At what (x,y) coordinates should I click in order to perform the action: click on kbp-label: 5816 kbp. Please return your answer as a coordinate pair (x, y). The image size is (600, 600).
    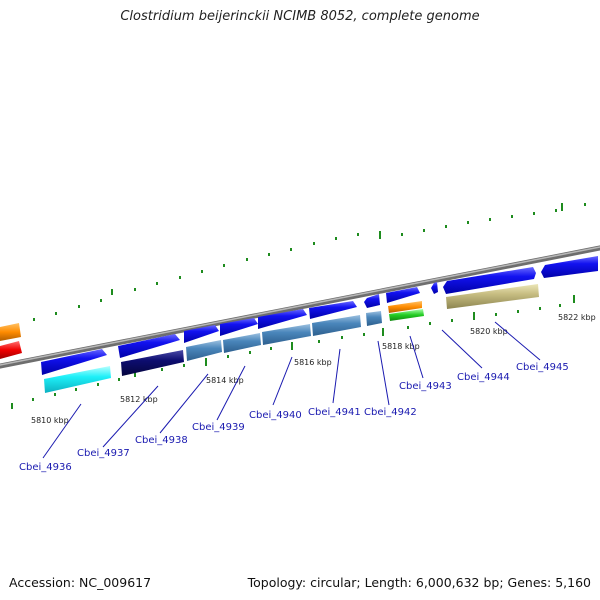
    Looking at the image, I should click on (313, 362).